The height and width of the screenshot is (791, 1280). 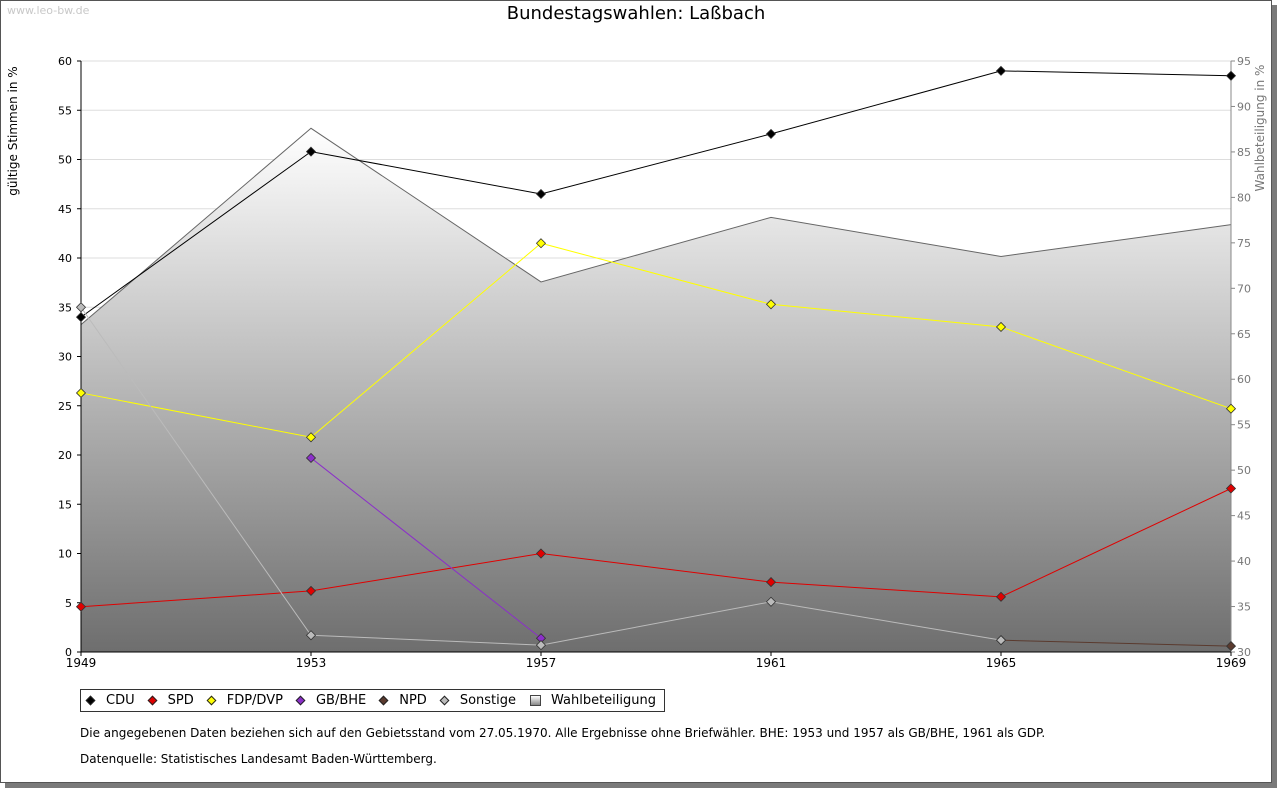 What do you see at coordinates (65, 455) in the screenshot?
I see `y-tick-label-left: 20` at bounding box center [65, 455].